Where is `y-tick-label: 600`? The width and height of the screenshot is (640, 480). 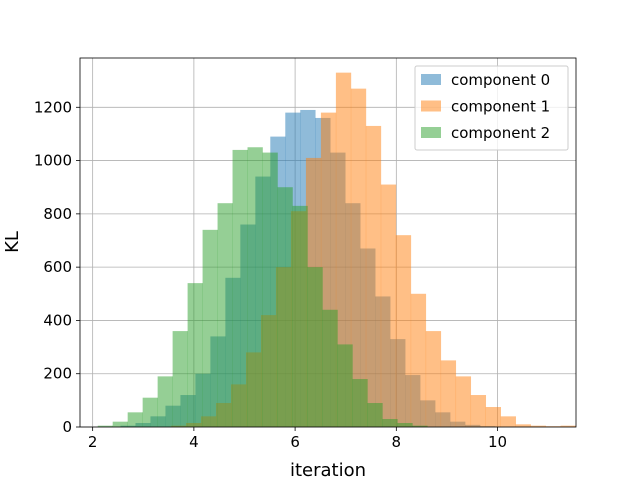 y-tick-label: 600 is located at coordinates (57, 267).